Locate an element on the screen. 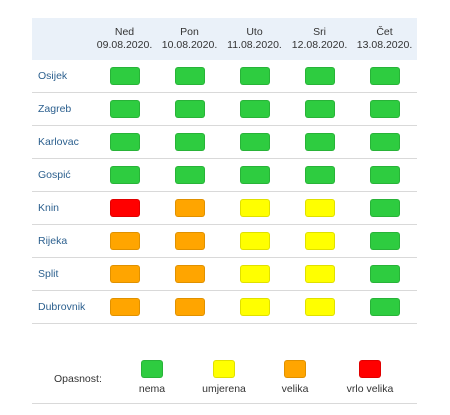 The image size is (450, 415). table-row: Dubrovnik is located at coordinates (224, 307).